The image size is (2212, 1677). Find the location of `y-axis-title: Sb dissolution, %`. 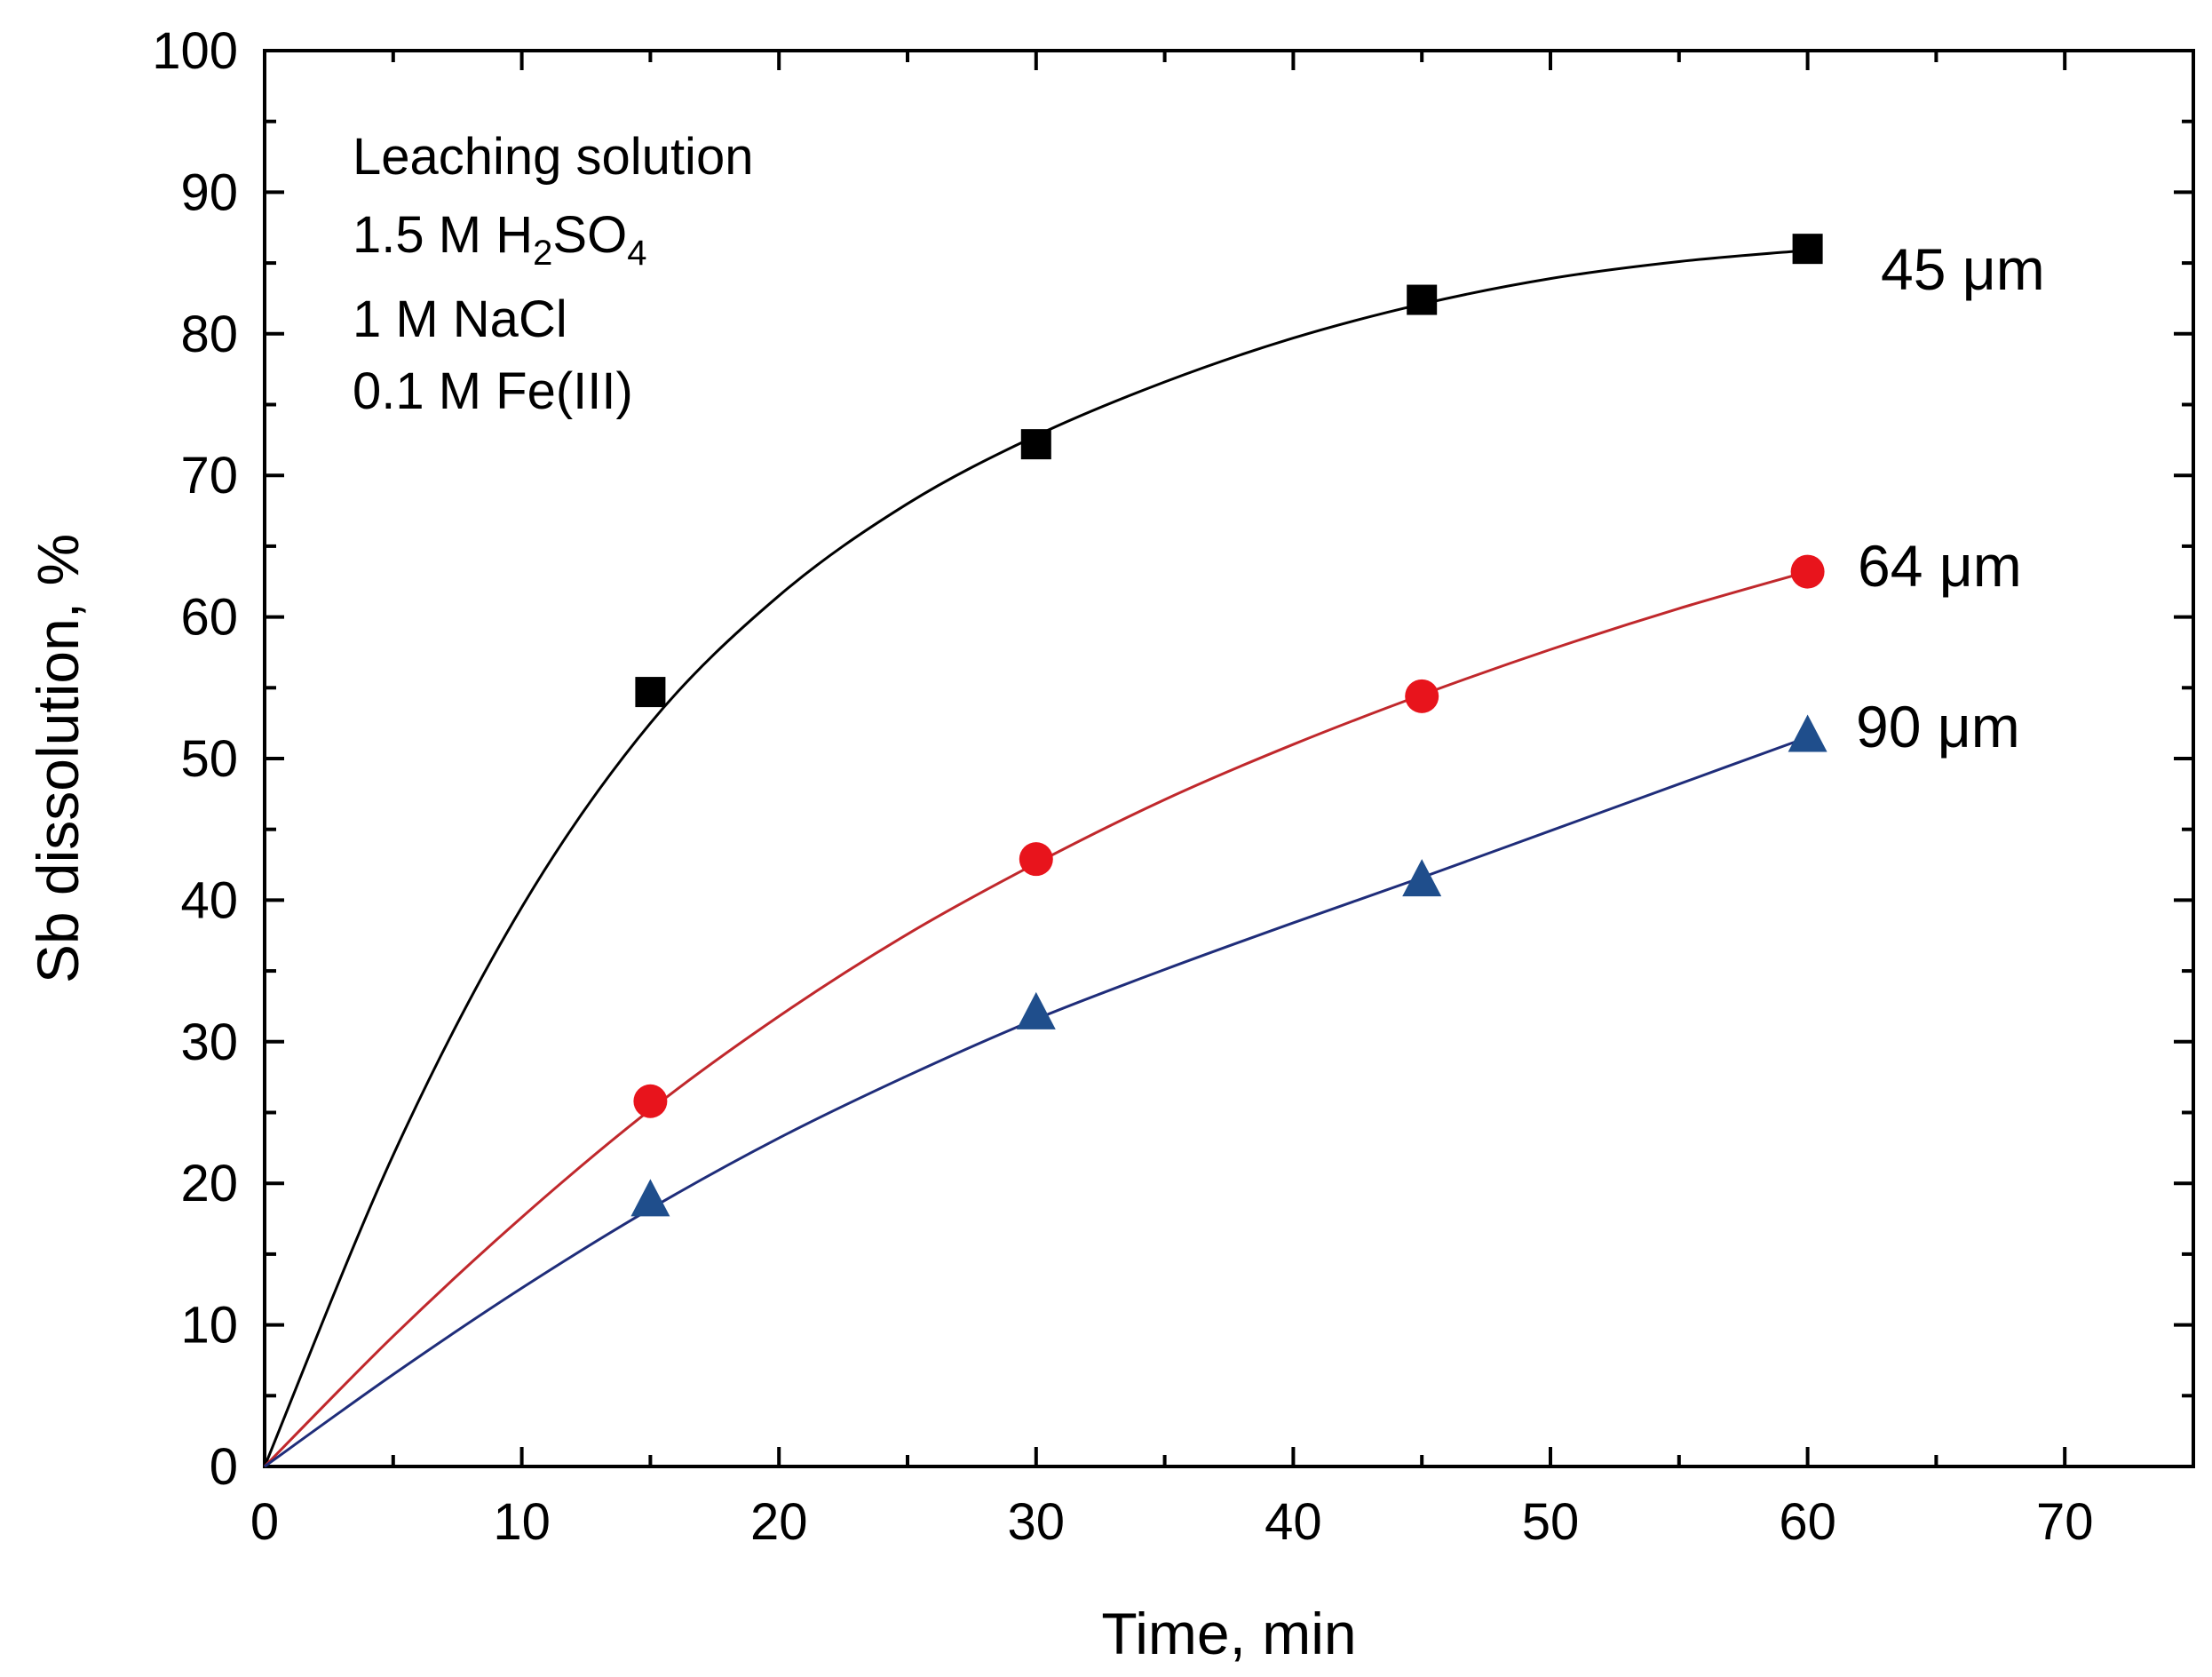

y-axis-title: Sb dissolution, % is located at coordinates (58, 758).